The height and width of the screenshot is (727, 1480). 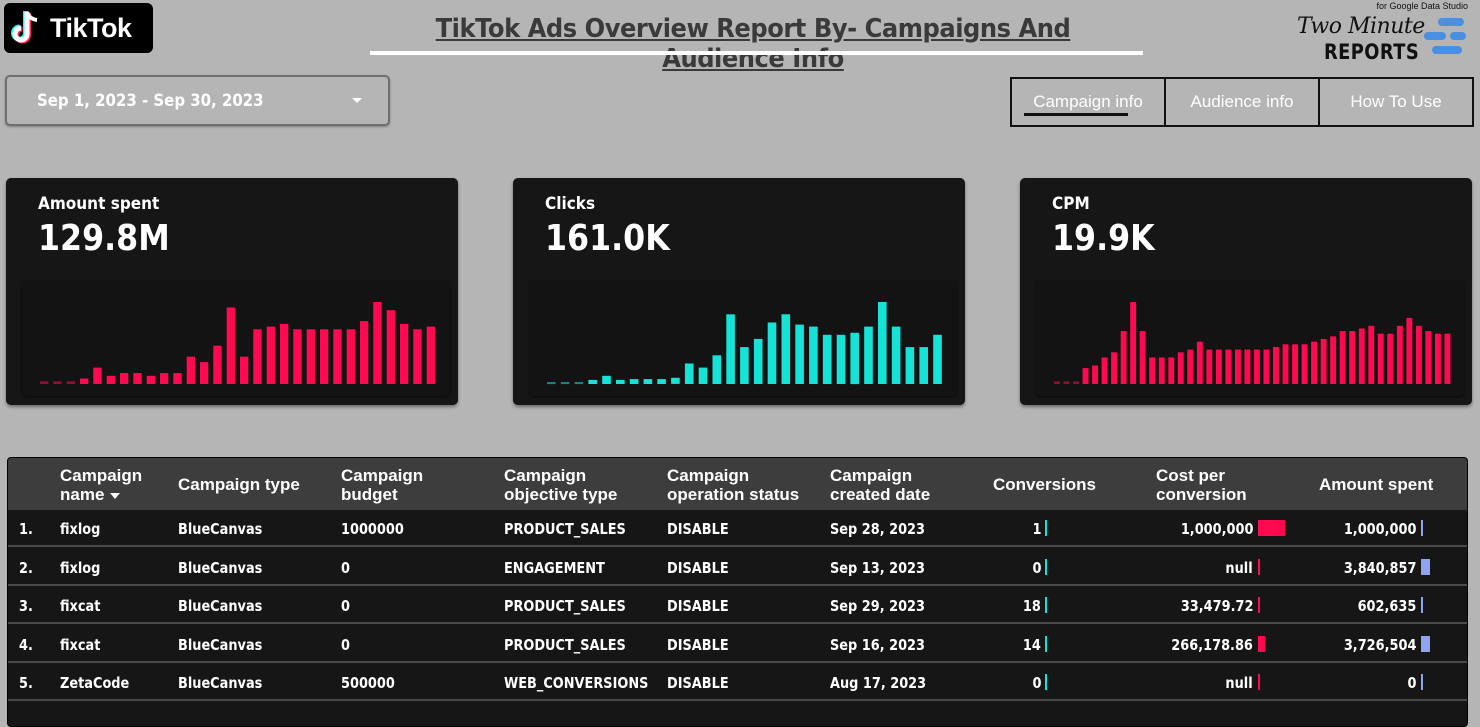 What do you see at coordinates (26, 606) in the screenshot?
I see `row-index: 3.` at bounding box center [26, 606].